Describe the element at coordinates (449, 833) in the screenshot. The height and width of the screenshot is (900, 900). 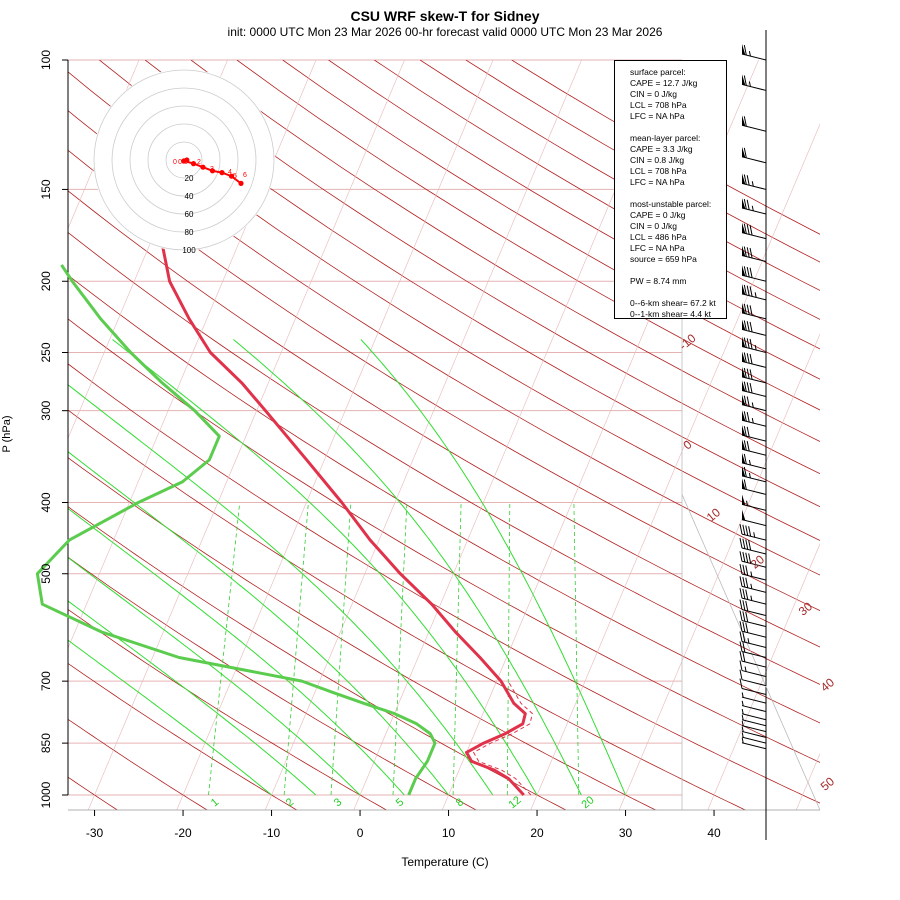
I see `x-tick-label: 10` at that location.